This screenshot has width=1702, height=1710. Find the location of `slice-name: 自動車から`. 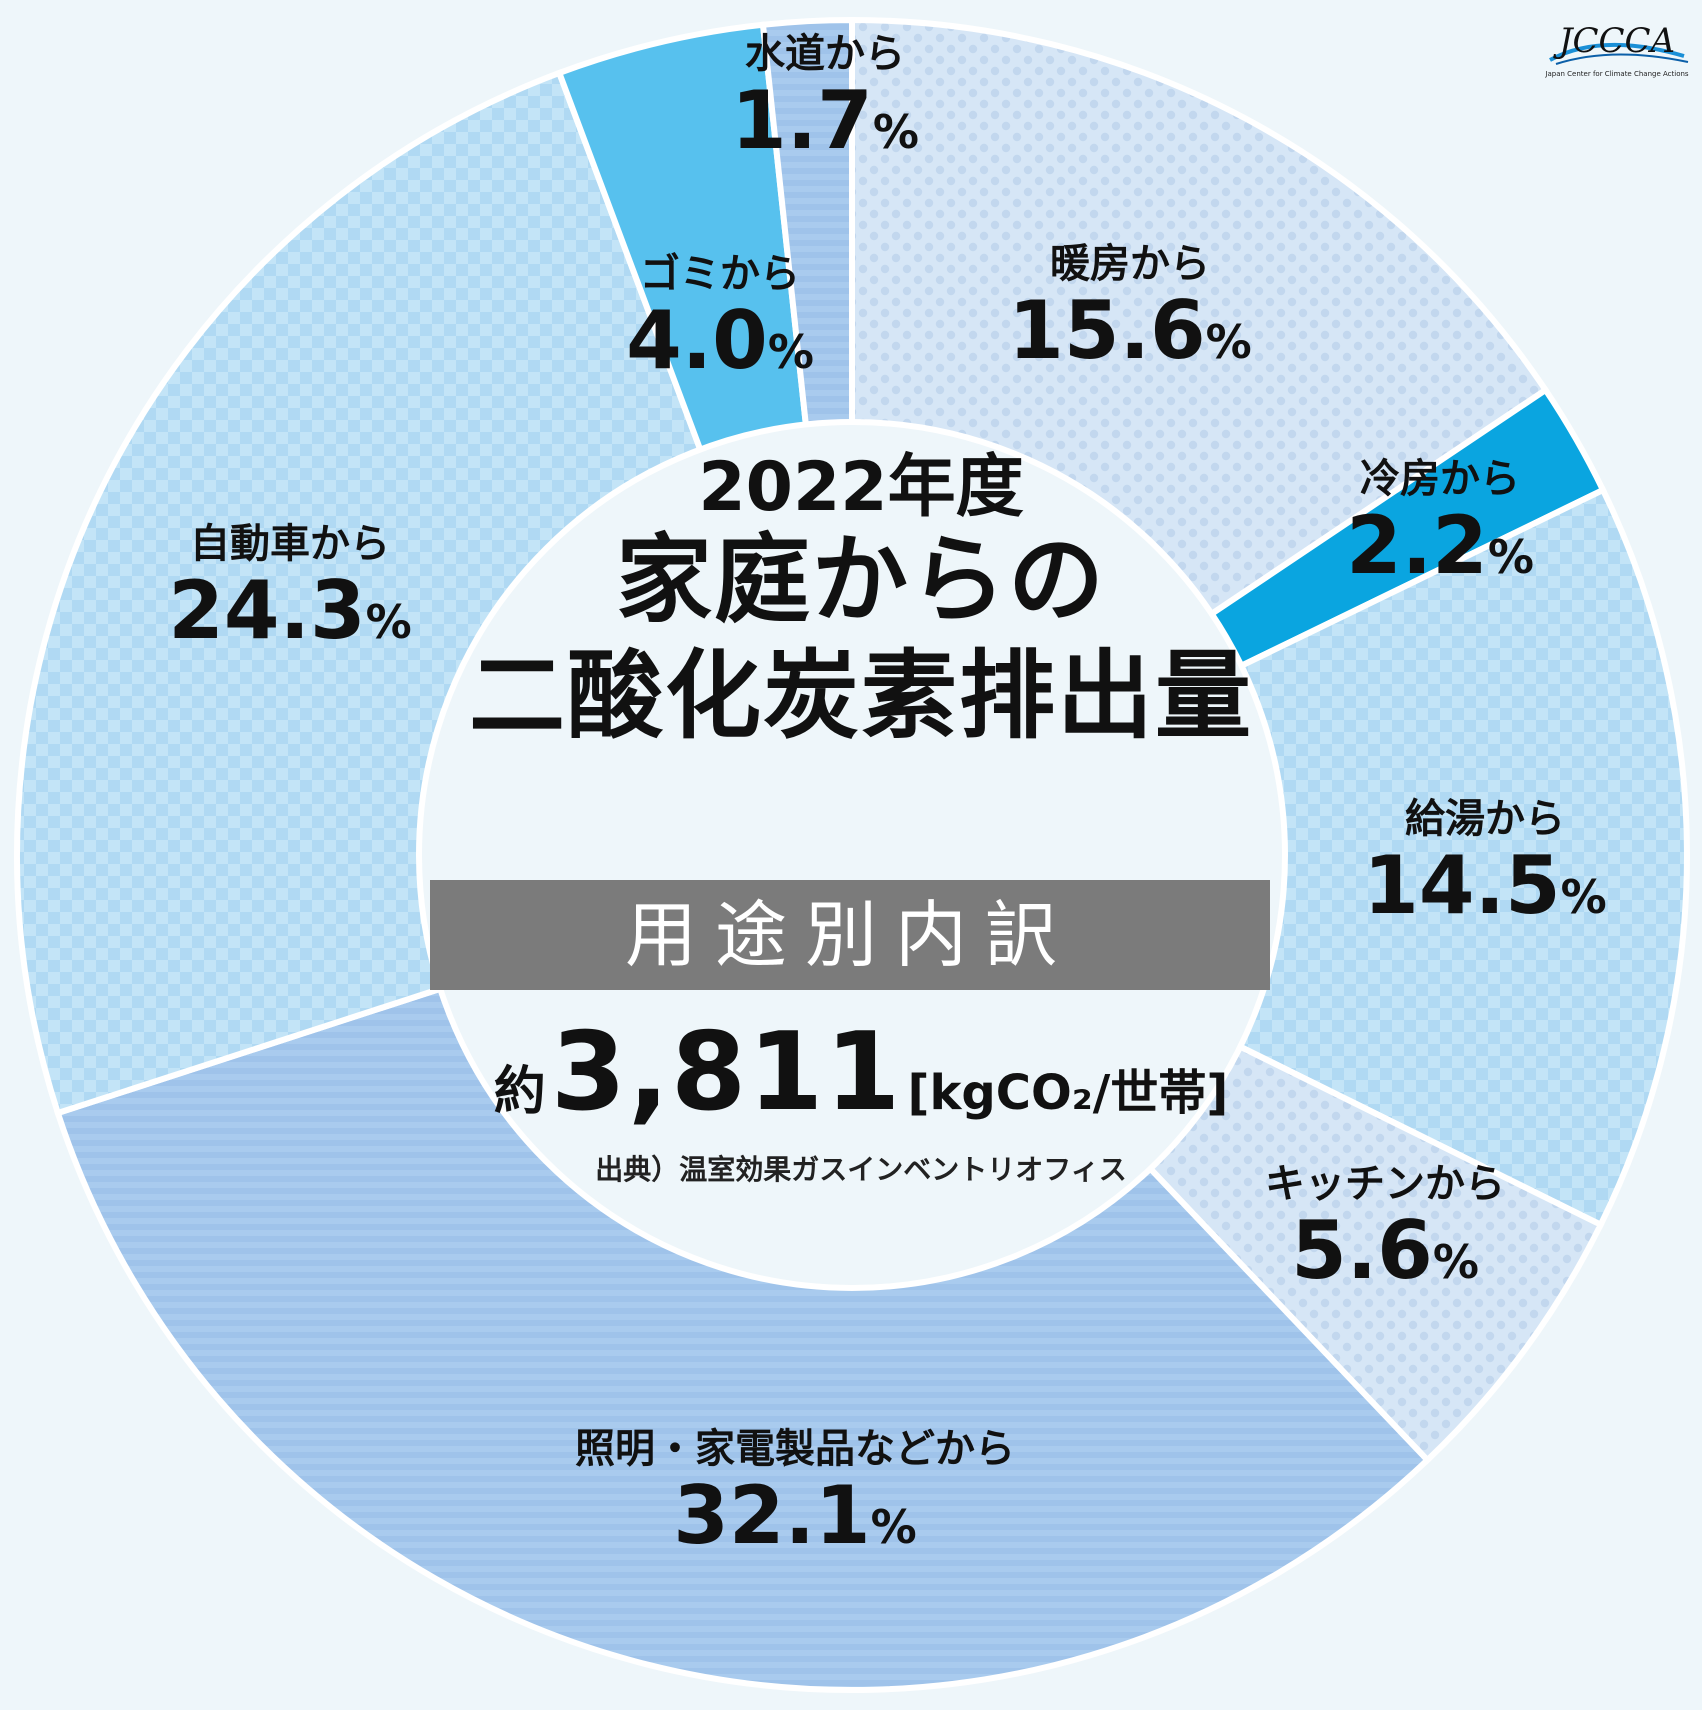

slice-name: 自動車から is located at coordinates (289, 544).